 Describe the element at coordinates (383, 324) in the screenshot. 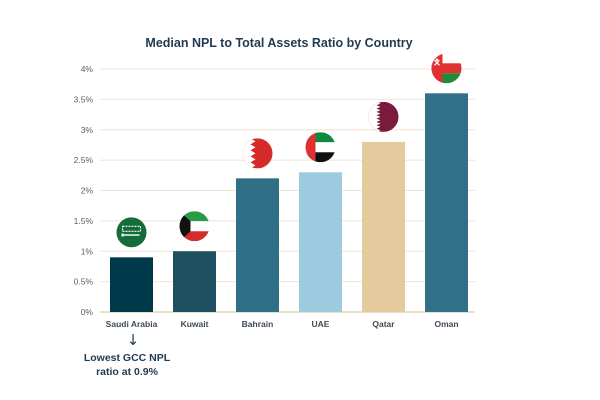

I see `x-tick-label: Qatar` at that location.